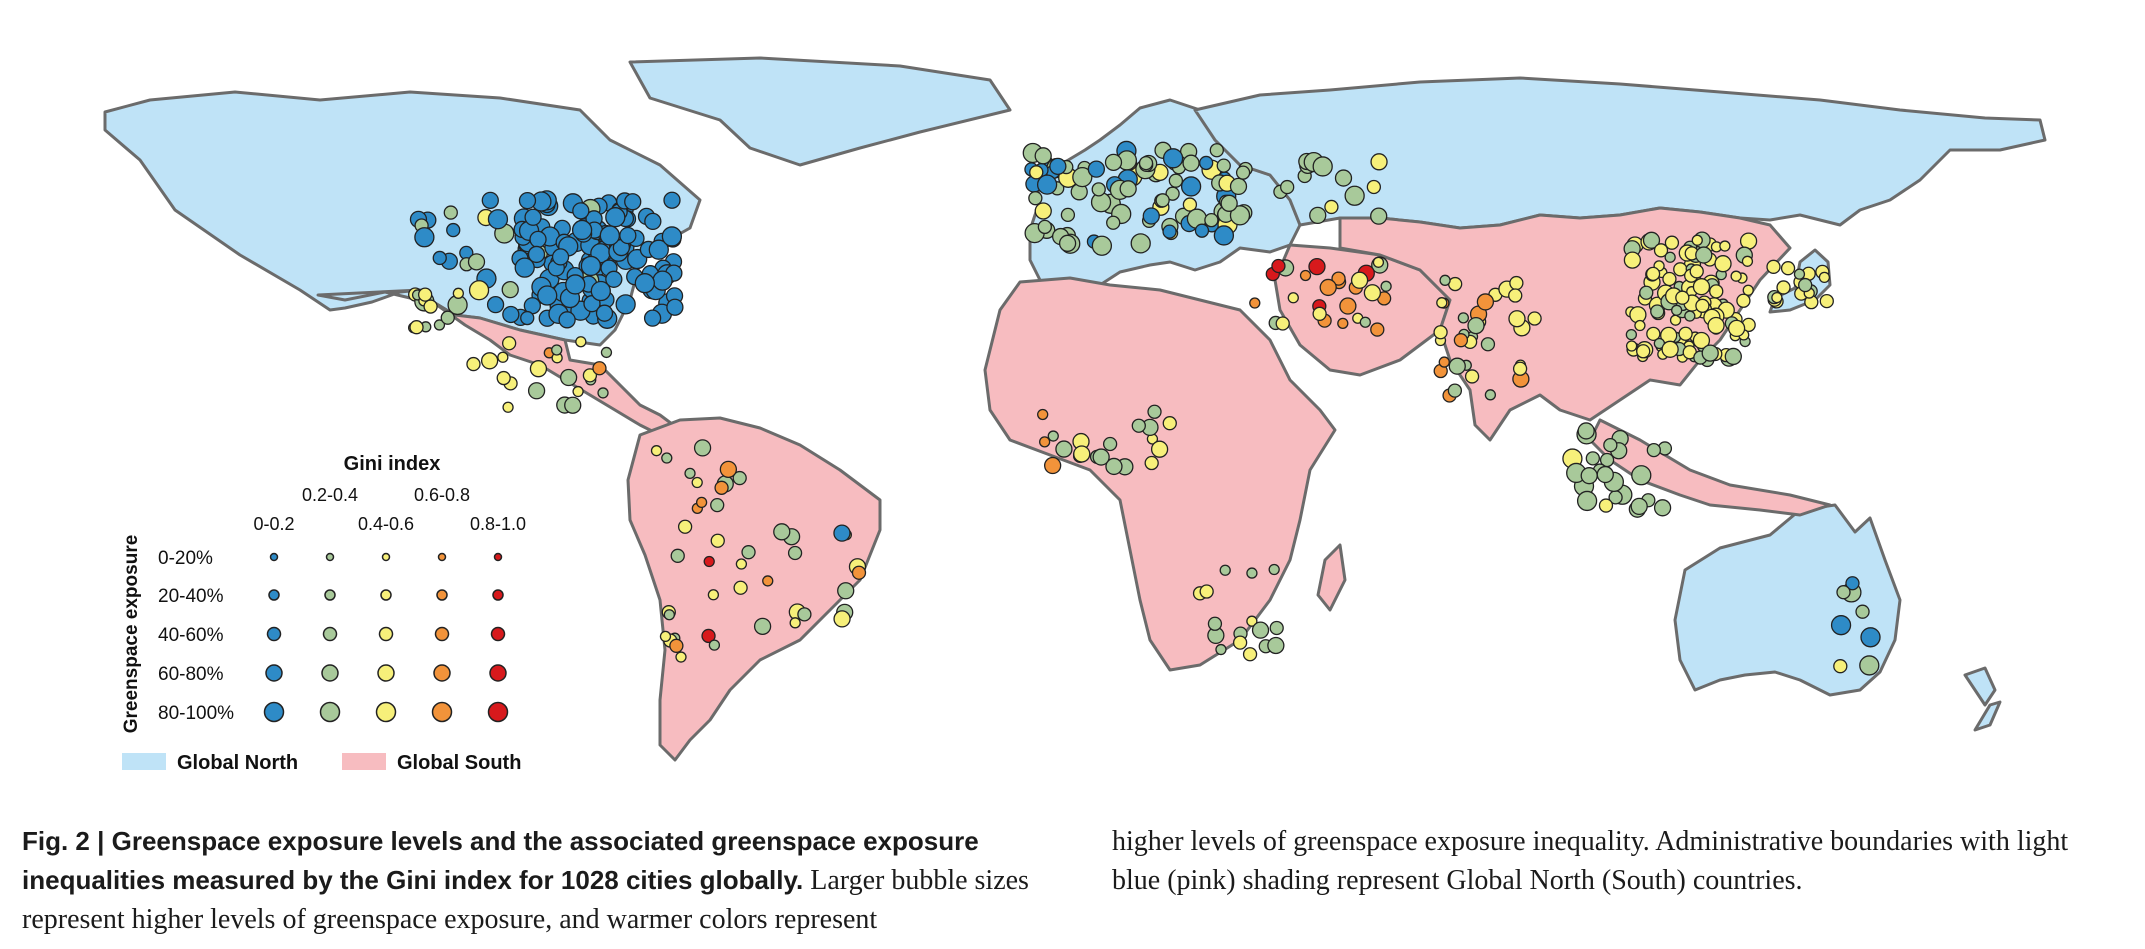  I want to click on region-new-zealand, so click(1982, 699).